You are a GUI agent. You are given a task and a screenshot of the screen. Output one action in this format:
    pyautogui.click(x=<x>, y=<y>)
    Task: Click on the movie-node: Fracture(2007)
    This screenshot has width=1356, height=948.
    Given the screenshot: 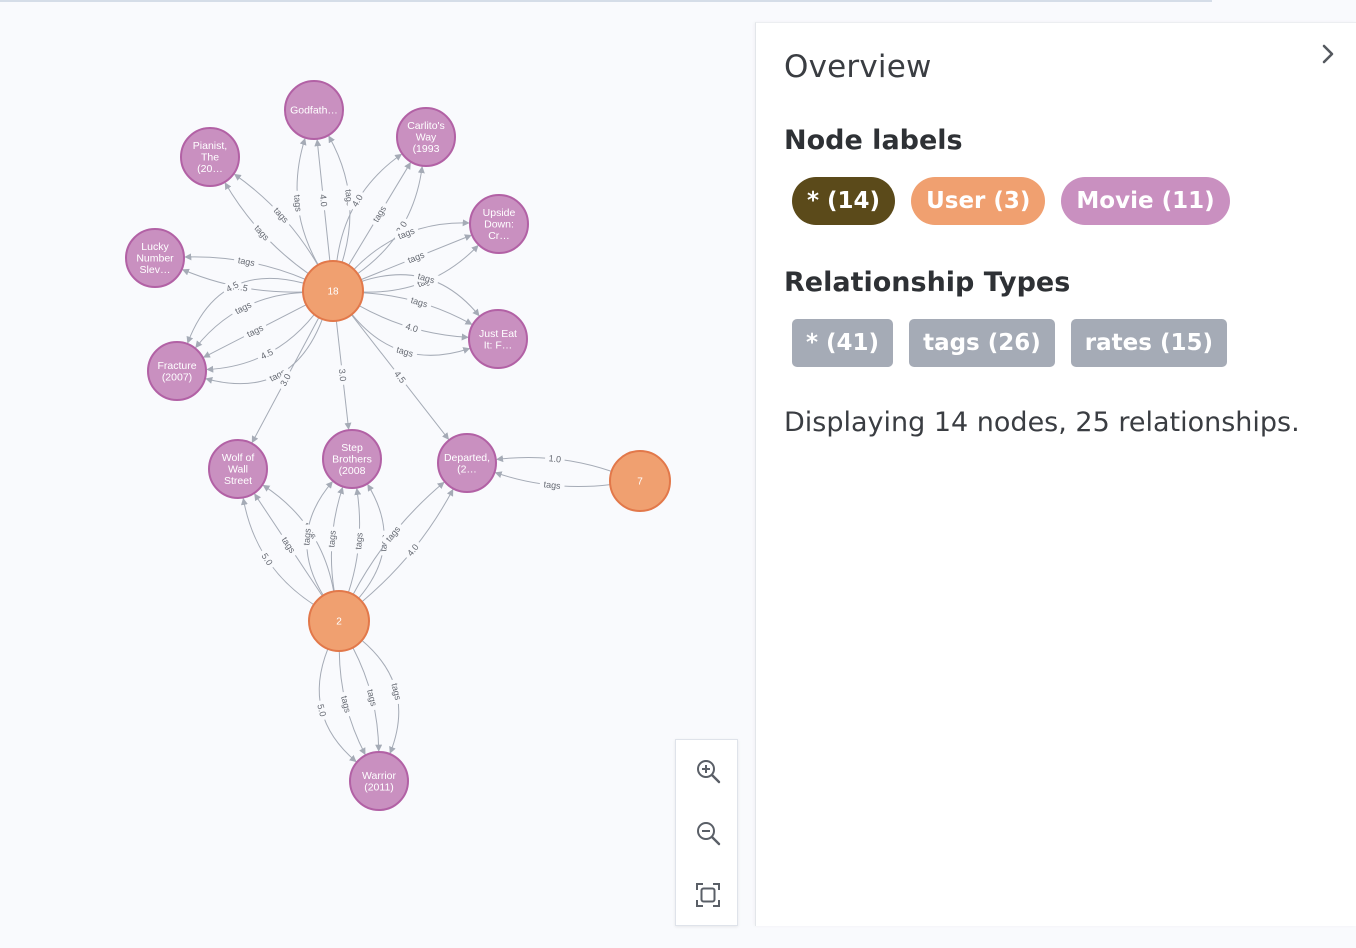 What is the action you would take?
    pyautogui.click(x=177, y=371)
    